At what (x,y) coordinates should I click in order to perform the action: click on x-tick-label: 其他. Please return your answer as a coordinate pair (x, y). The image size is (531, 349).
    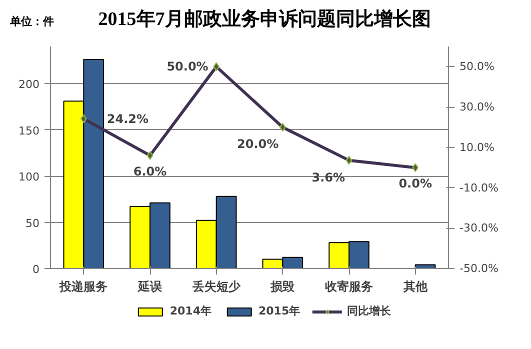
    Looking at the image, I should click on (415, 287).